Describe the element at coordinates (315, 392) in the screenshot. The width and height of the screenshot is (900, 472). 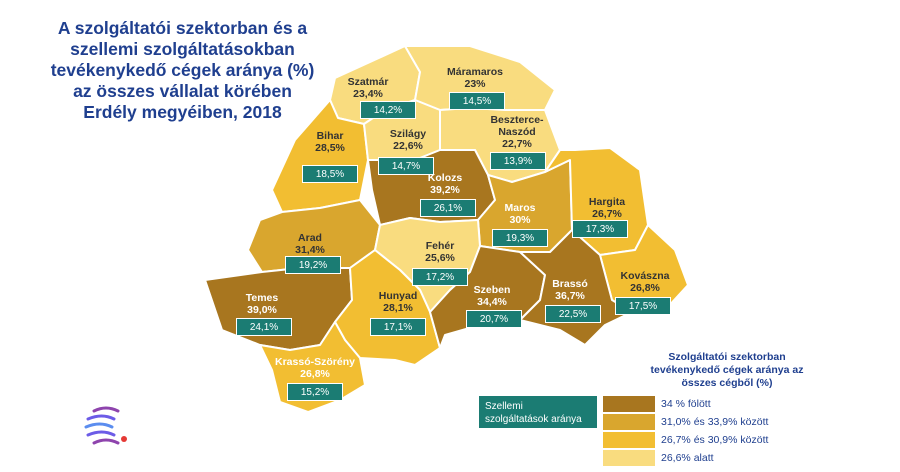
I see `intellectual-share-badge: 15,2%` at that location.